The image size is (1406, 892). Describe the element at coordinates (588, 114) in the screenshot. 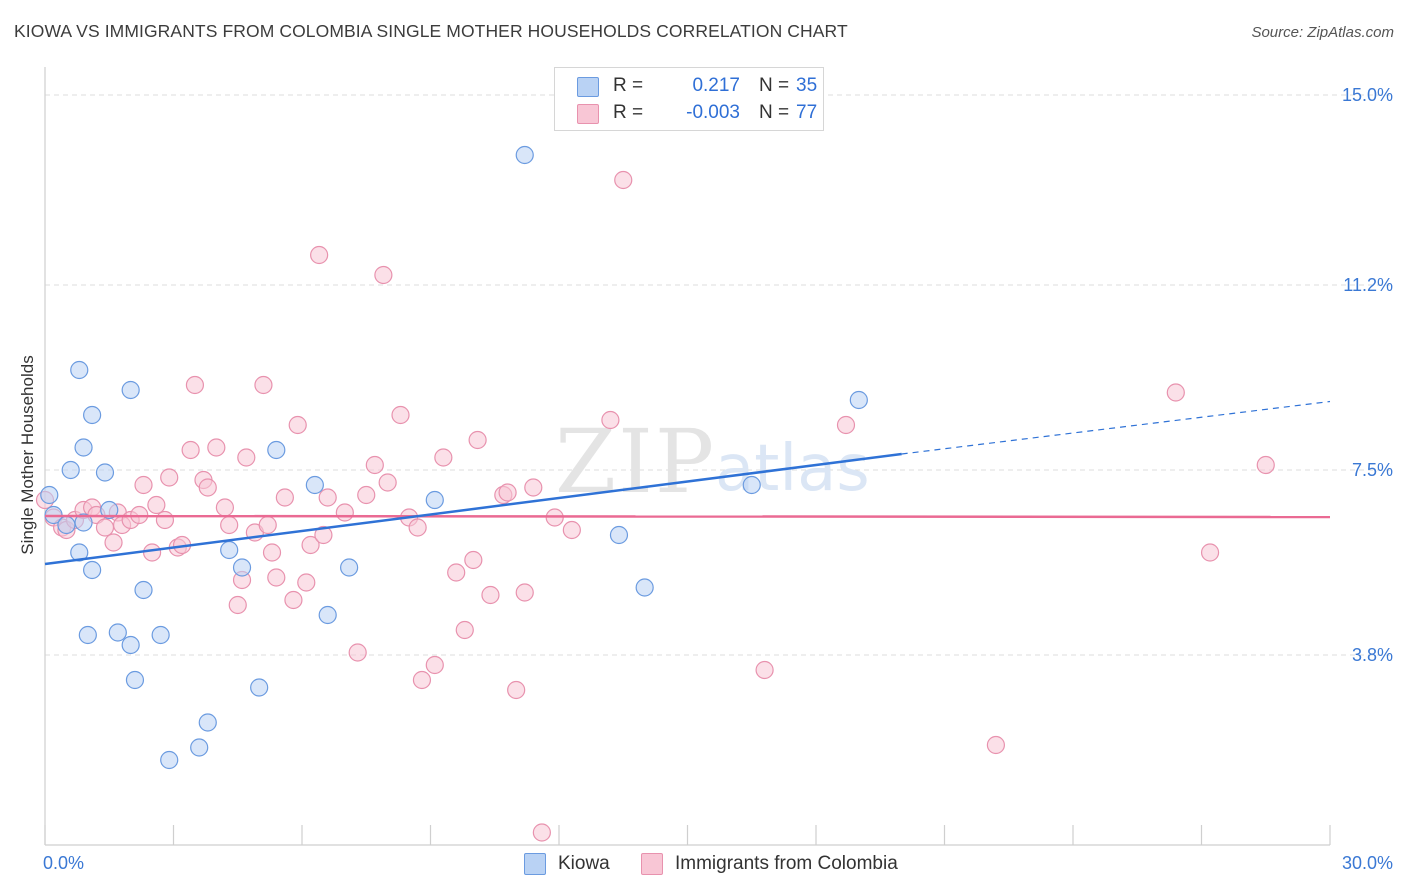

I see `colombia-swatch` at that location.